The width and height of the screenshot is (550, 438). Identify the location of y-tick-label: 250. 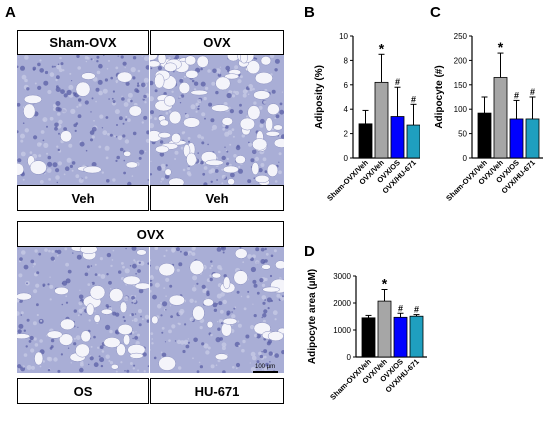
(461, 36).